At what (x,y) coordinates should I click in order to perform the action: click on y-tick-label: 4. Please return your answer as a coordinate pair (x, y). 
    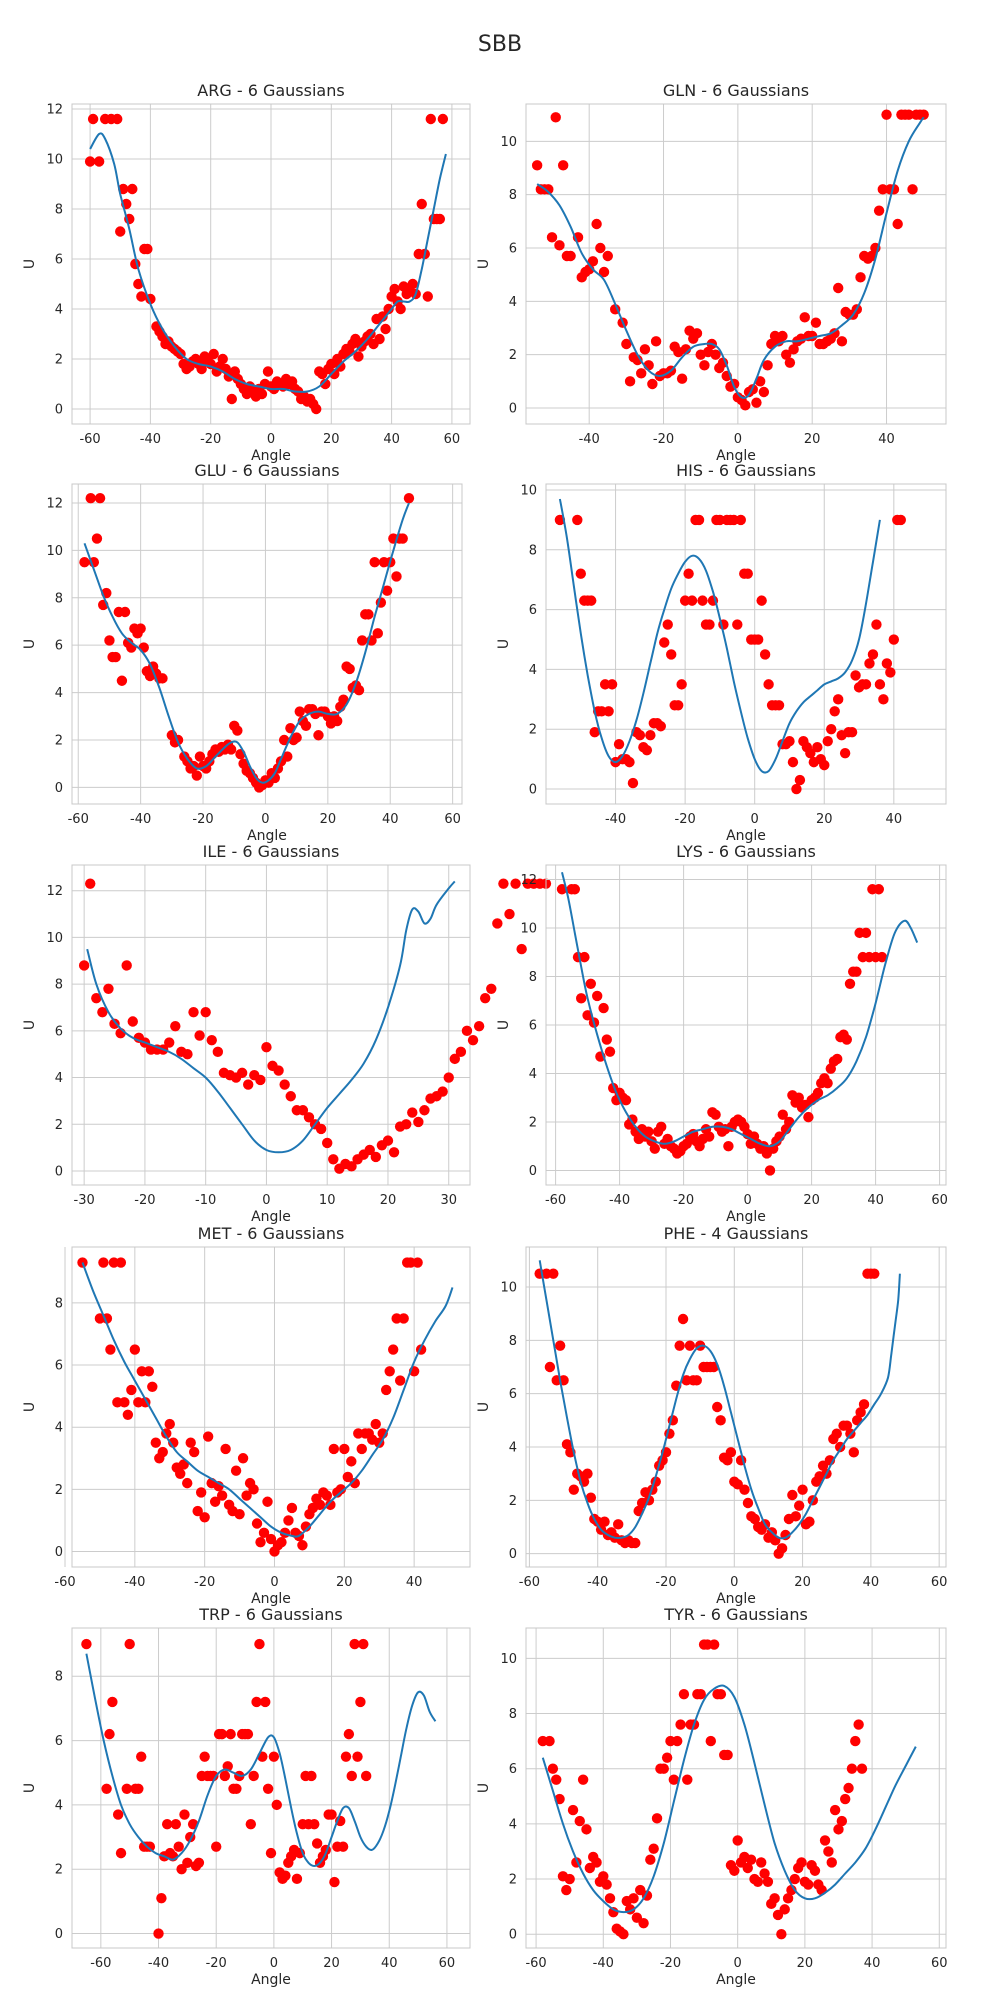
    Looking at the image, I should click on (533, 1074).